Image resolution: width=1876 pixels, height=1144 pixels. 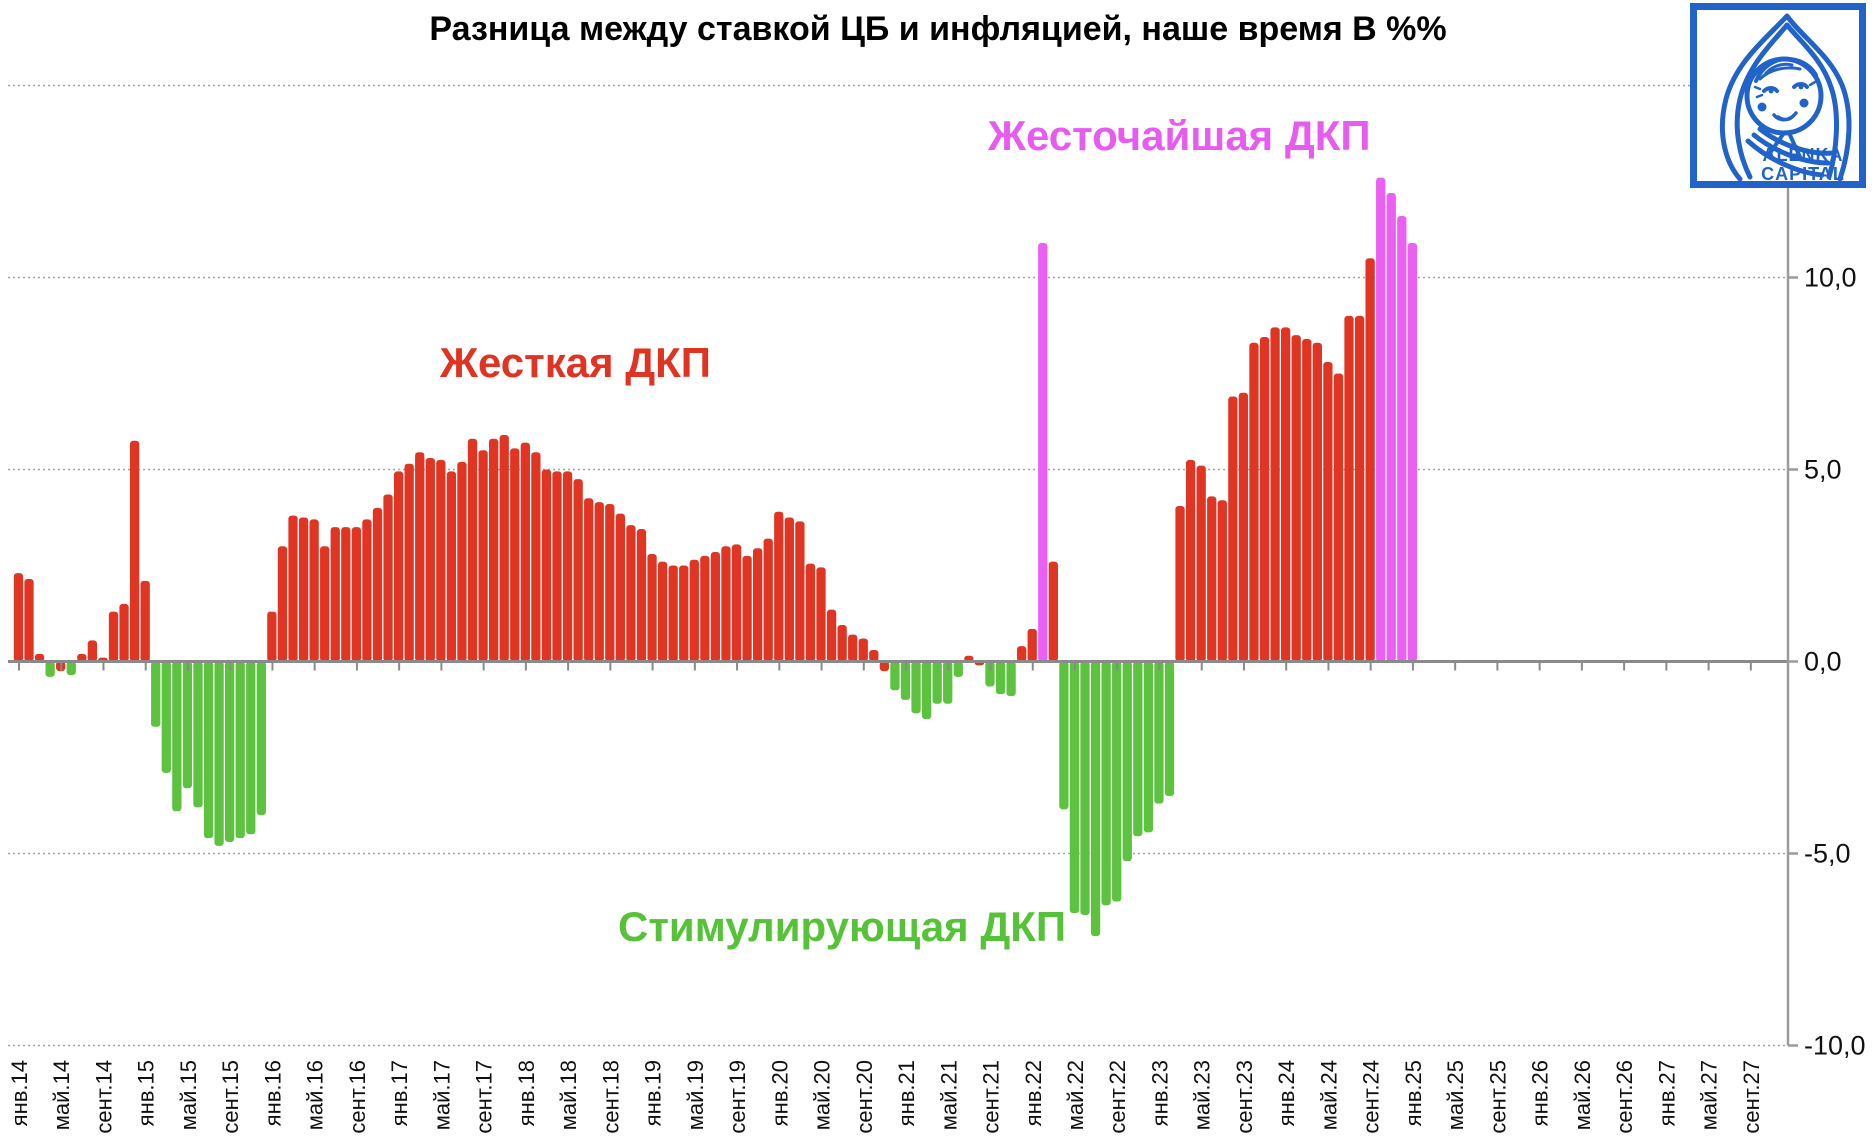 What do you see at coordinates (315, 1095) in the screenshot?
I see `x-axis-label-май.16: май.16` at bounding box center [315, 1095].